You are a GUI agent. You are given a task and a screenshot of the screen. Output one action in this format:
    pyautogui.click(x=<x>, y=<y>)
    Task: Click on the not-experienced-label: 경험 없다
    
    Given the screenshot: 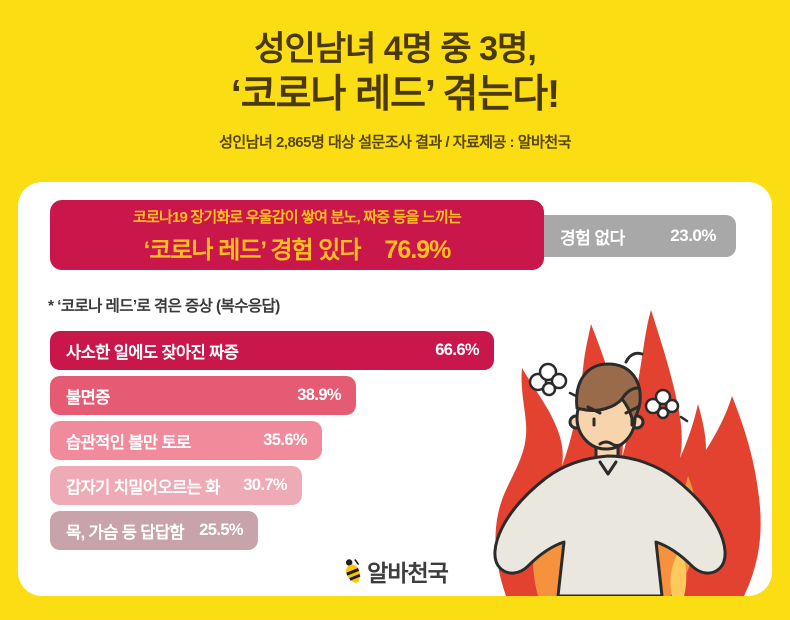 What is the action you would take?
    pyautogui.click(x=592, y=238)
    